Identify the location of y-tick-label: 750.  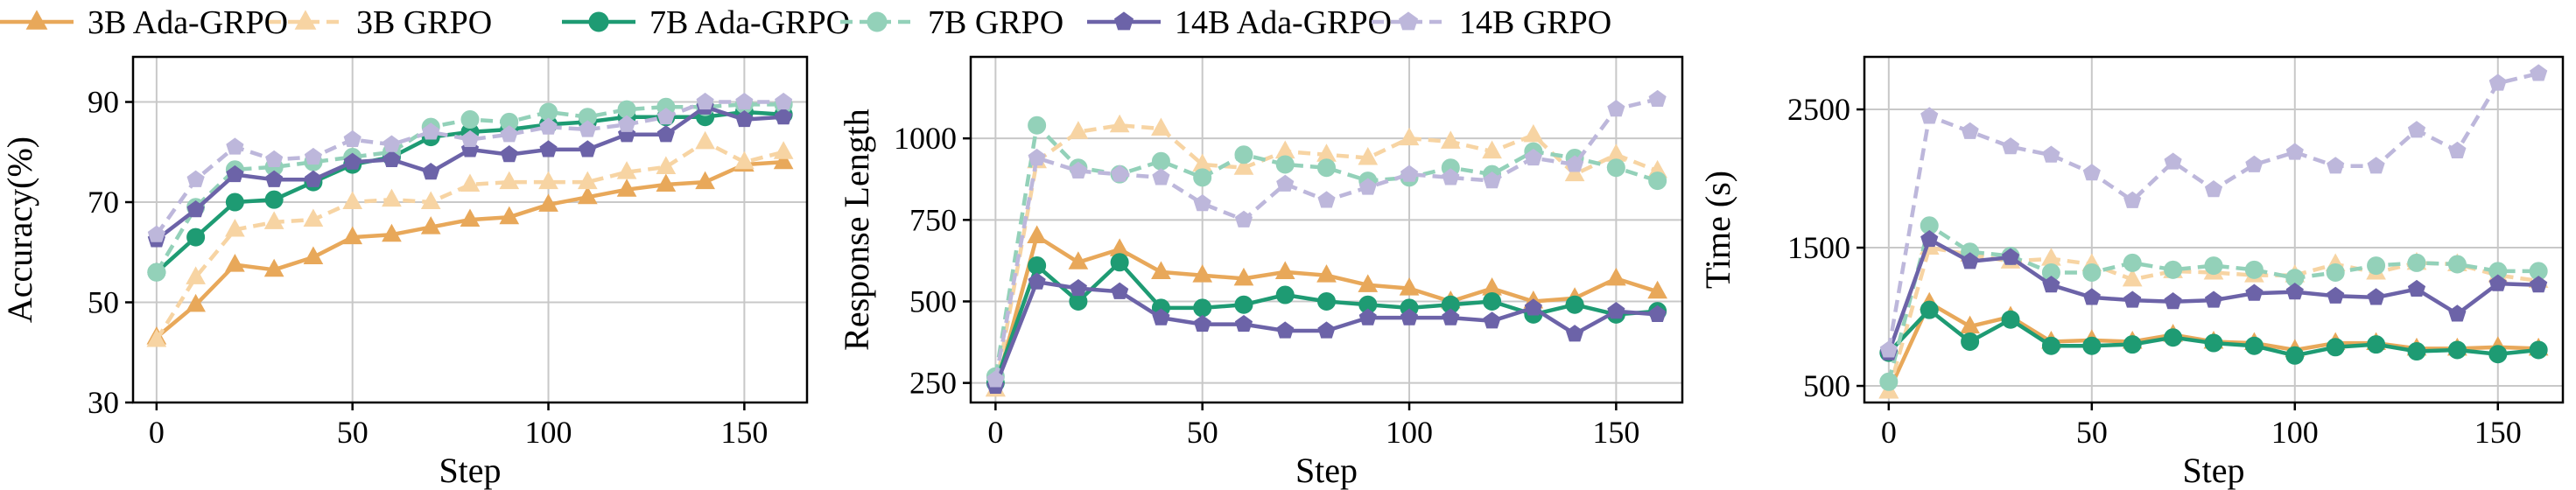
(933, 219).